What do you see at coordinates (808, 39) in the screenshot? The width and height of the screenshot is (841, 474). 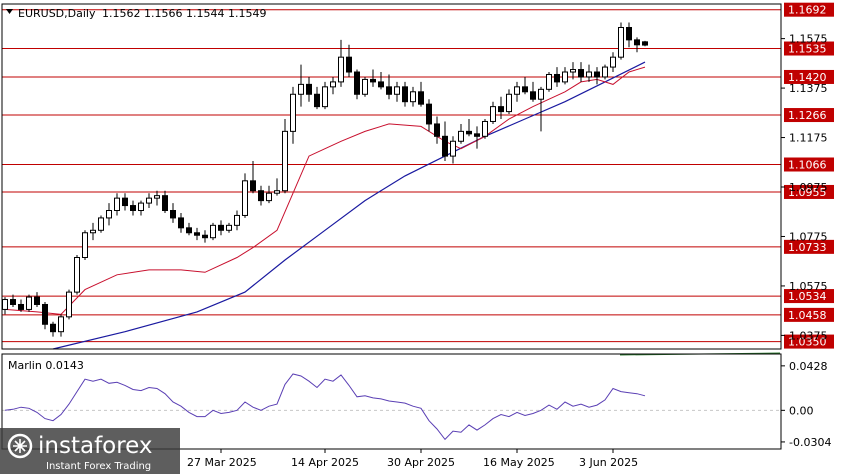 I see `price-tick-label: 1.1575` at bounding box center [808, 39].